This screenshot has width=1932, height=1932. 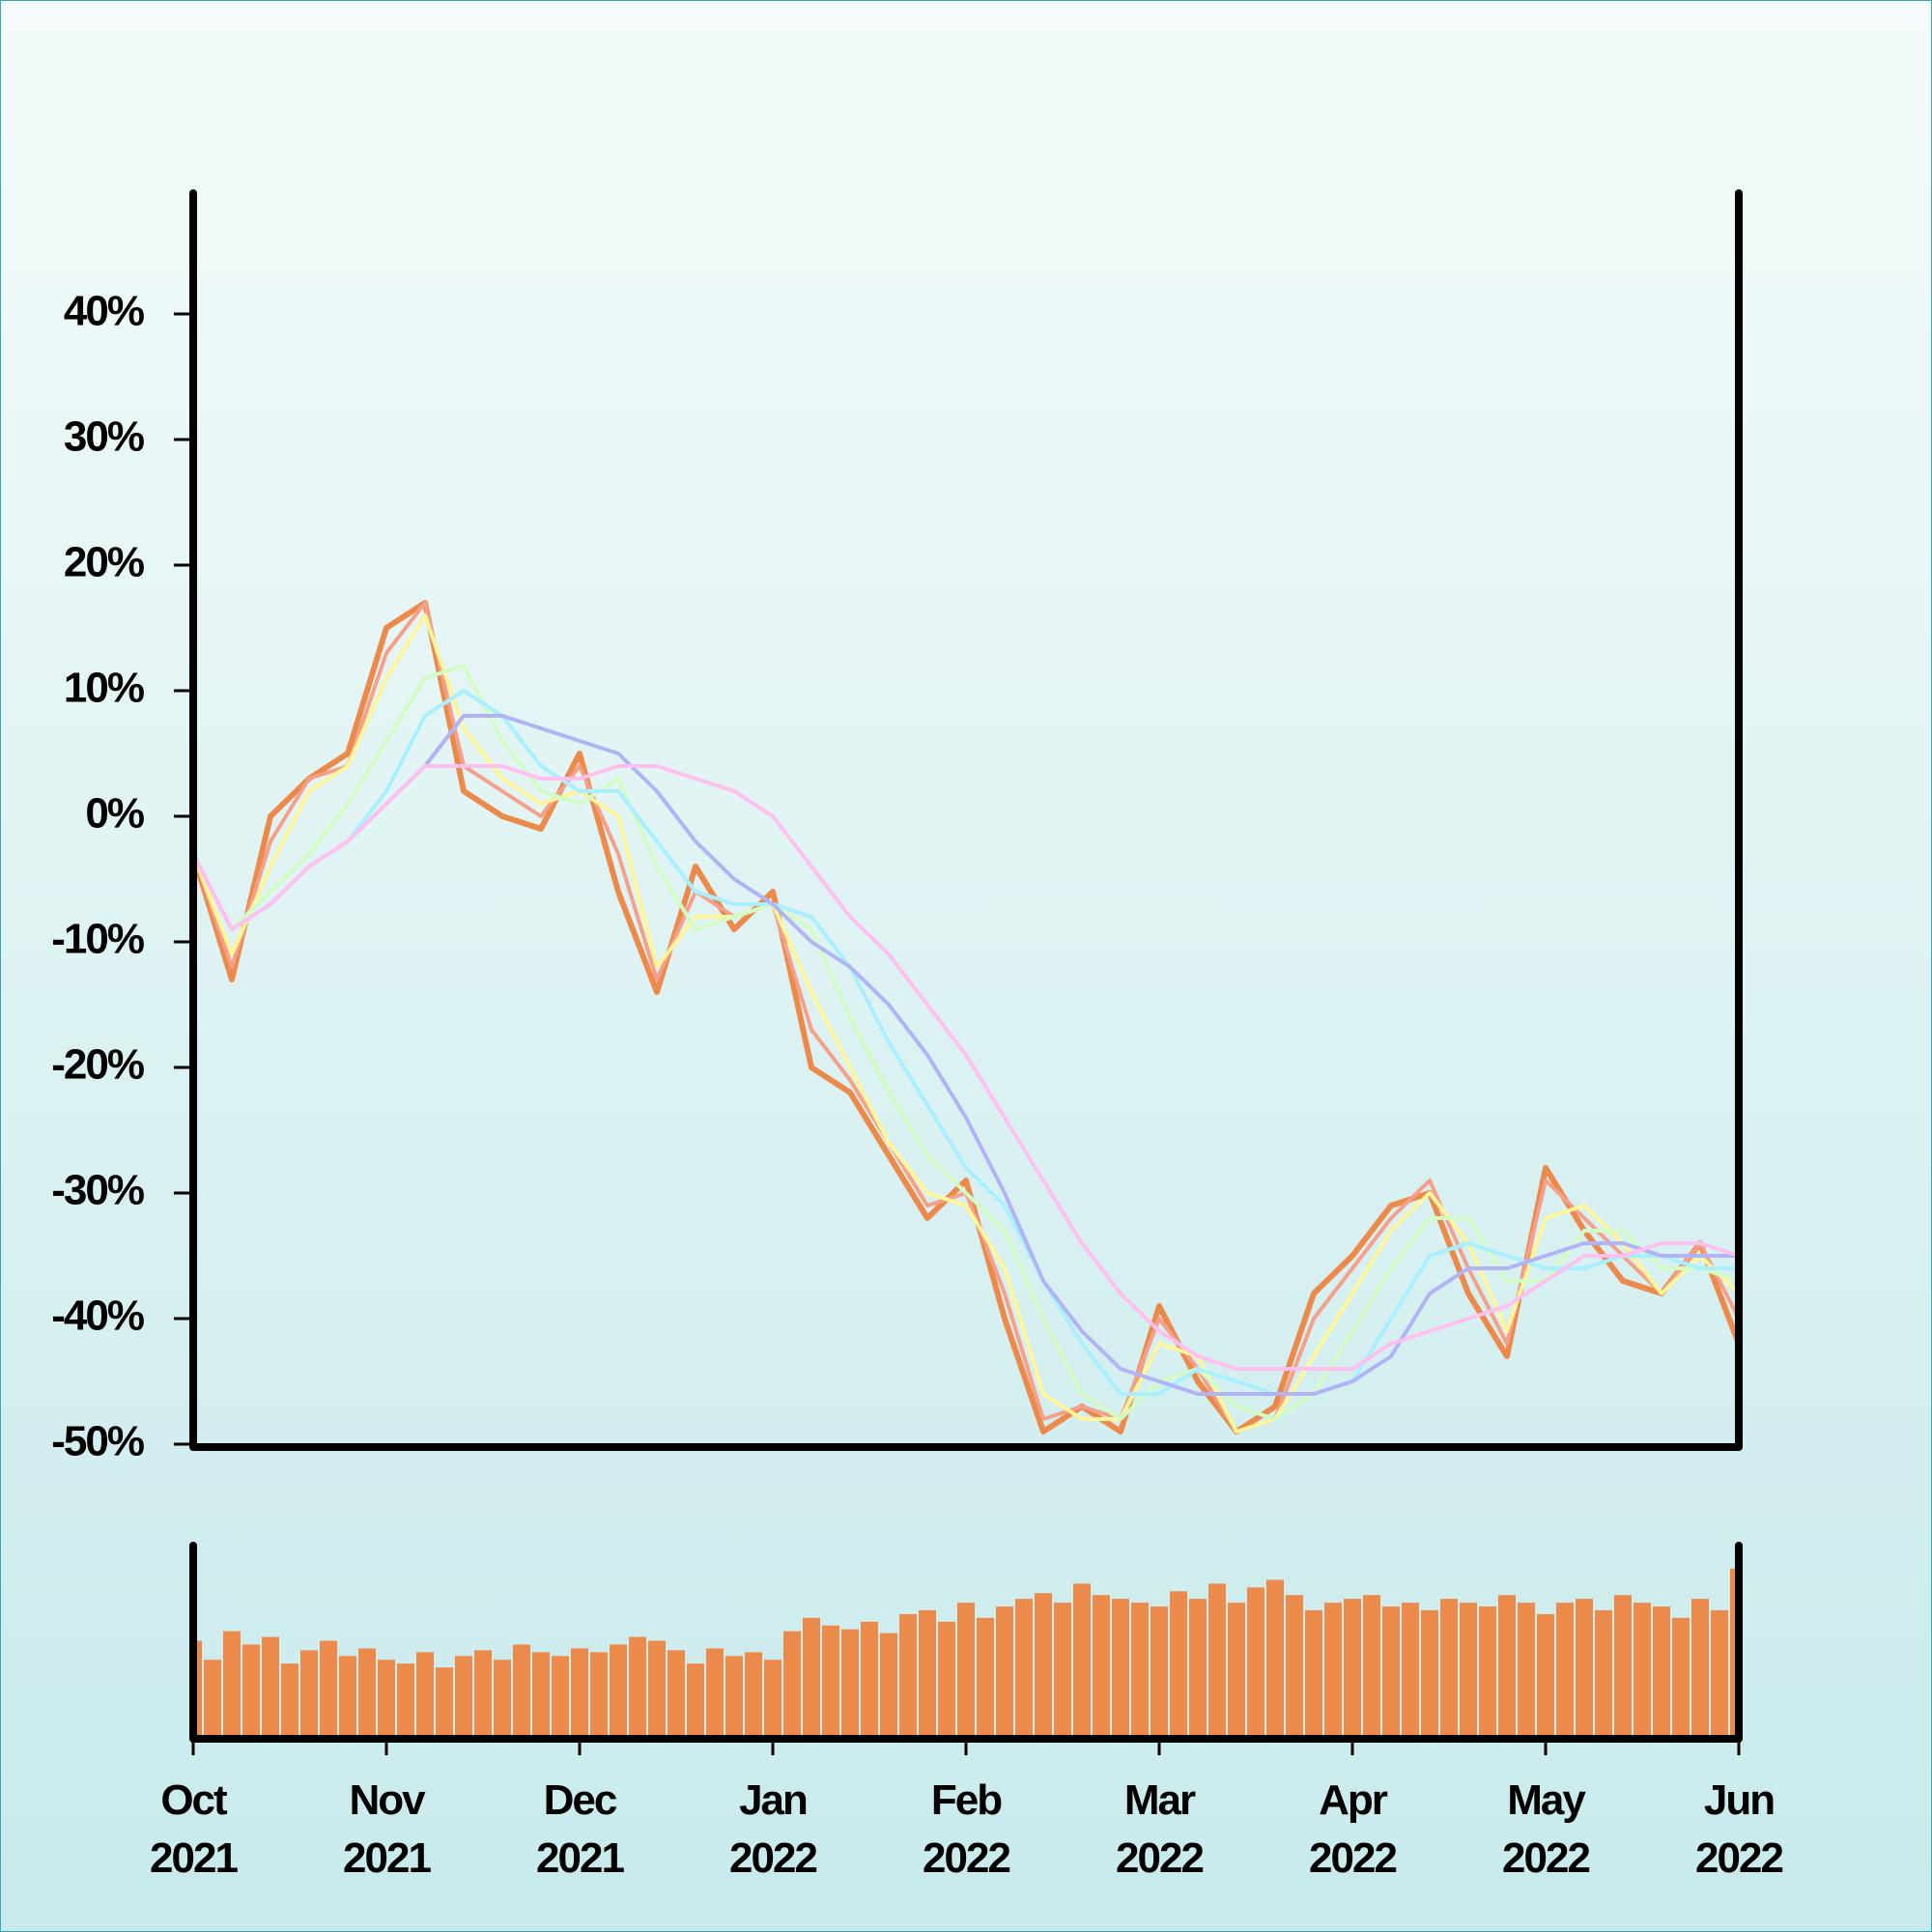 I want to click on y-tick-label: 30%, so click(x=104, y=437).